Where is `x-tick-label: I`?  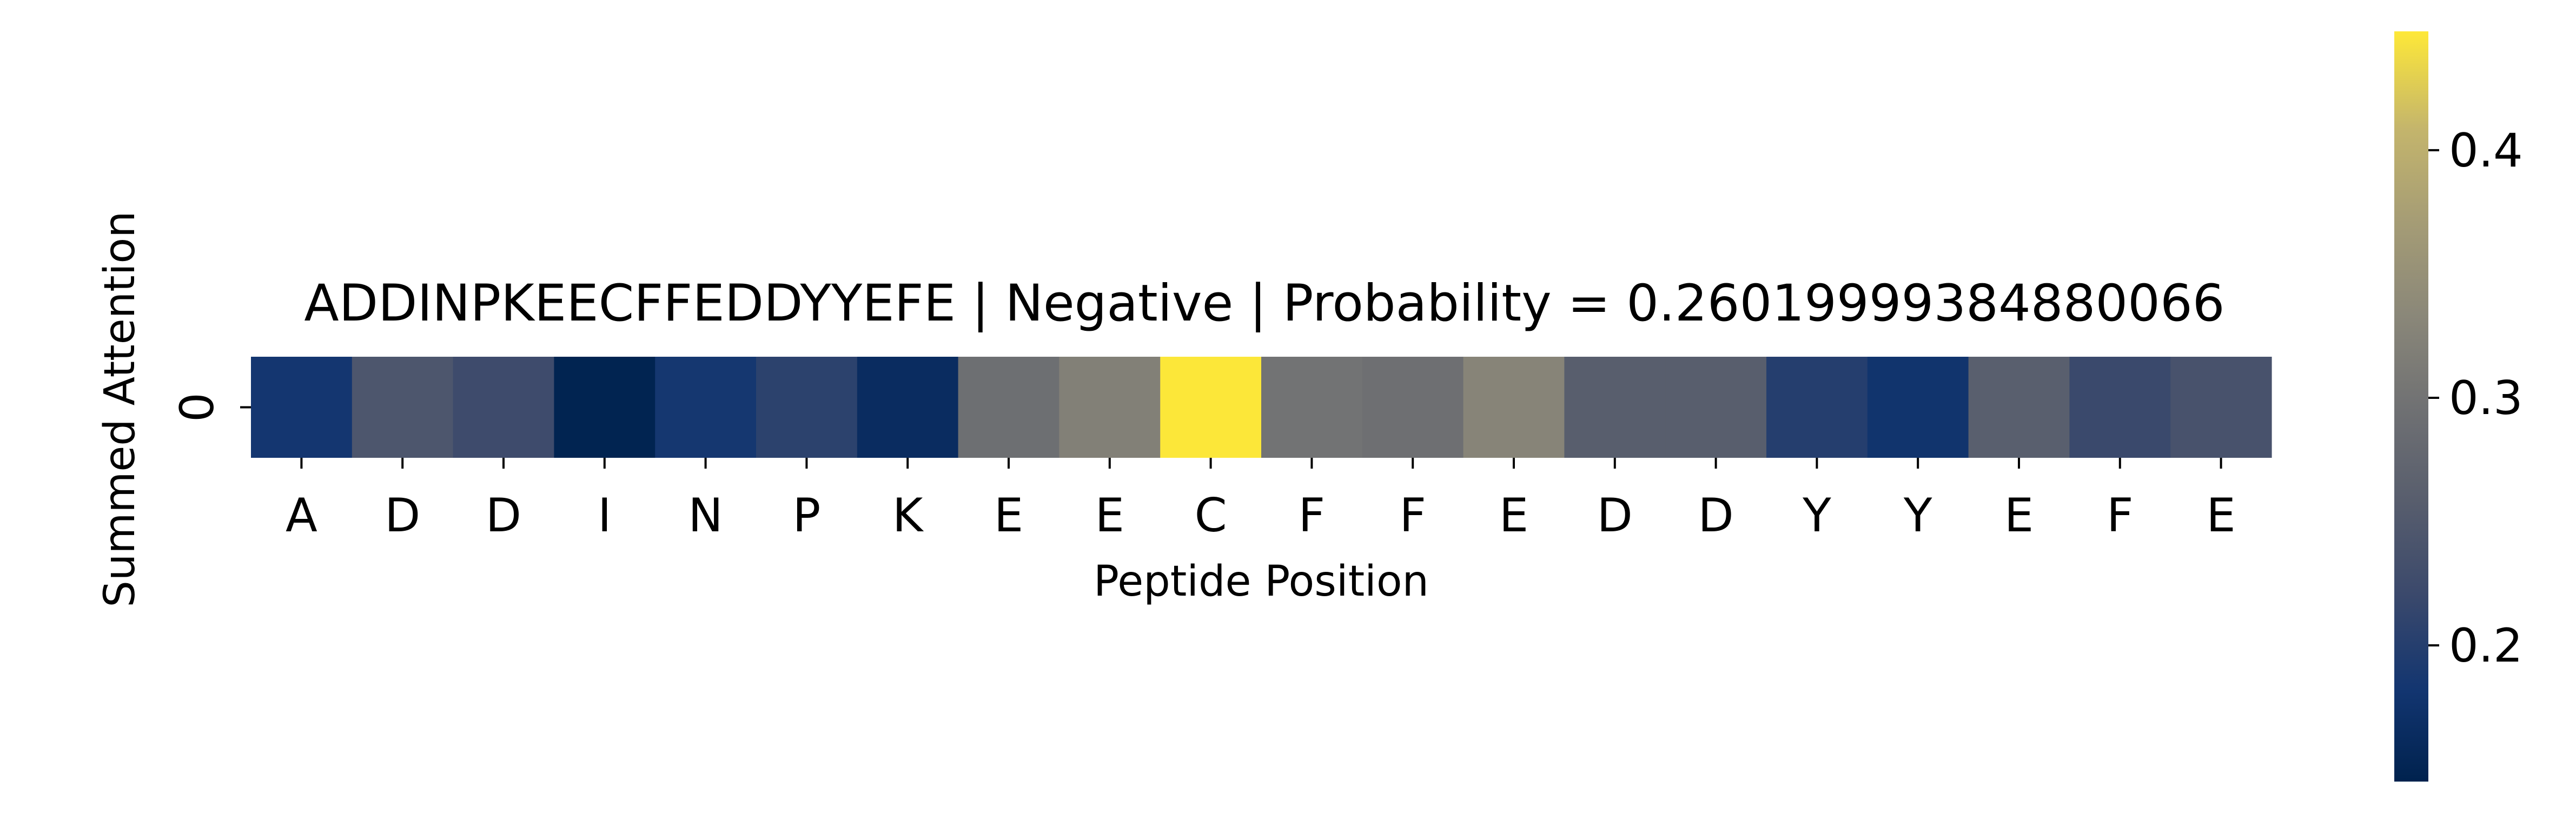
x-tick-label: I is located at coordinates (604, 516).